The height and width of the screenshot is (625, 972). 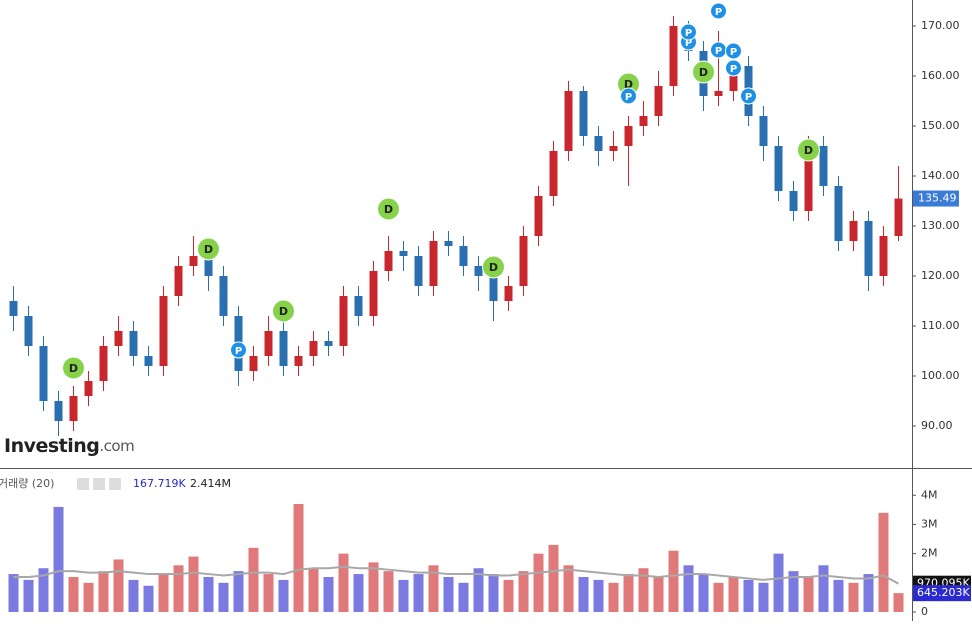 What do you see at coordinates (940, 125) in the screenshot?
I see `y-tick-label: 150.00` at bounding box center [940, 125].